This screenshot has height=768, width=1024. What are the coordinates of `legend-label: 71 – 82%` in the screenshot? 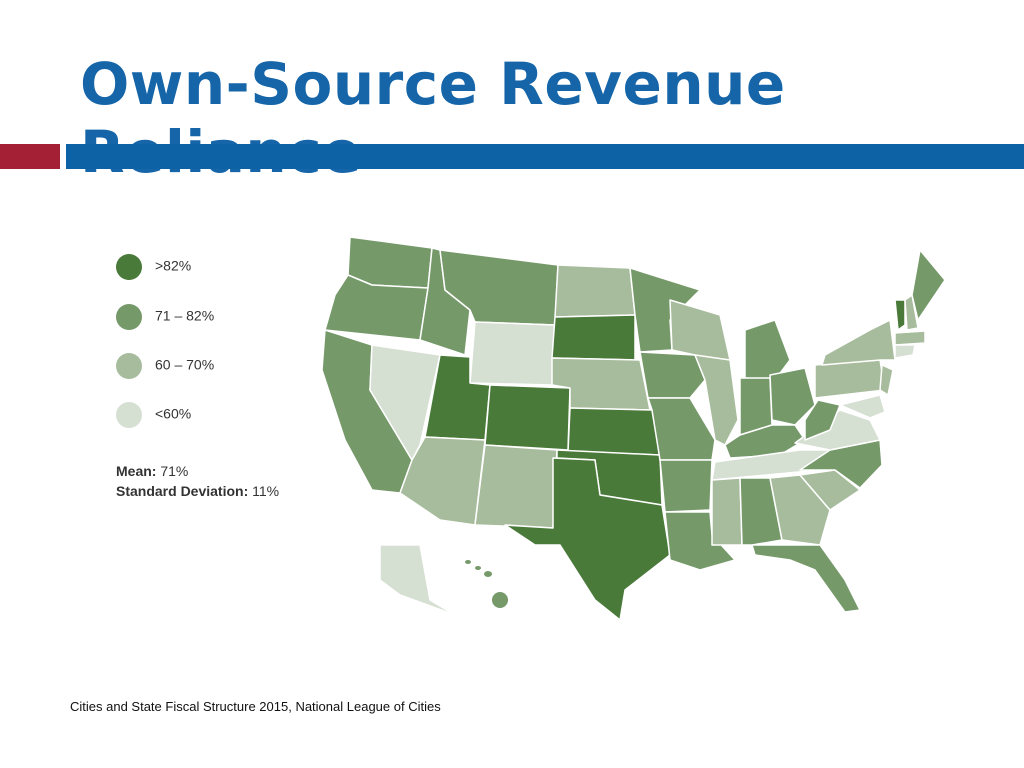 It's located at (184, 316).